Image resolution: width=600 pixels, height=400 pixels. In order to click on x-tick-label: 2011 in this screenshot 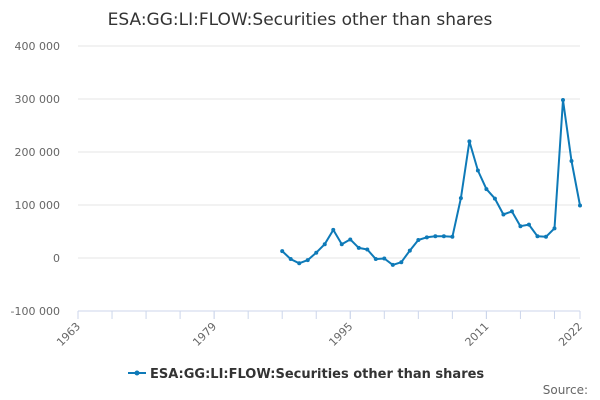, I will do `click(477, 334)`.